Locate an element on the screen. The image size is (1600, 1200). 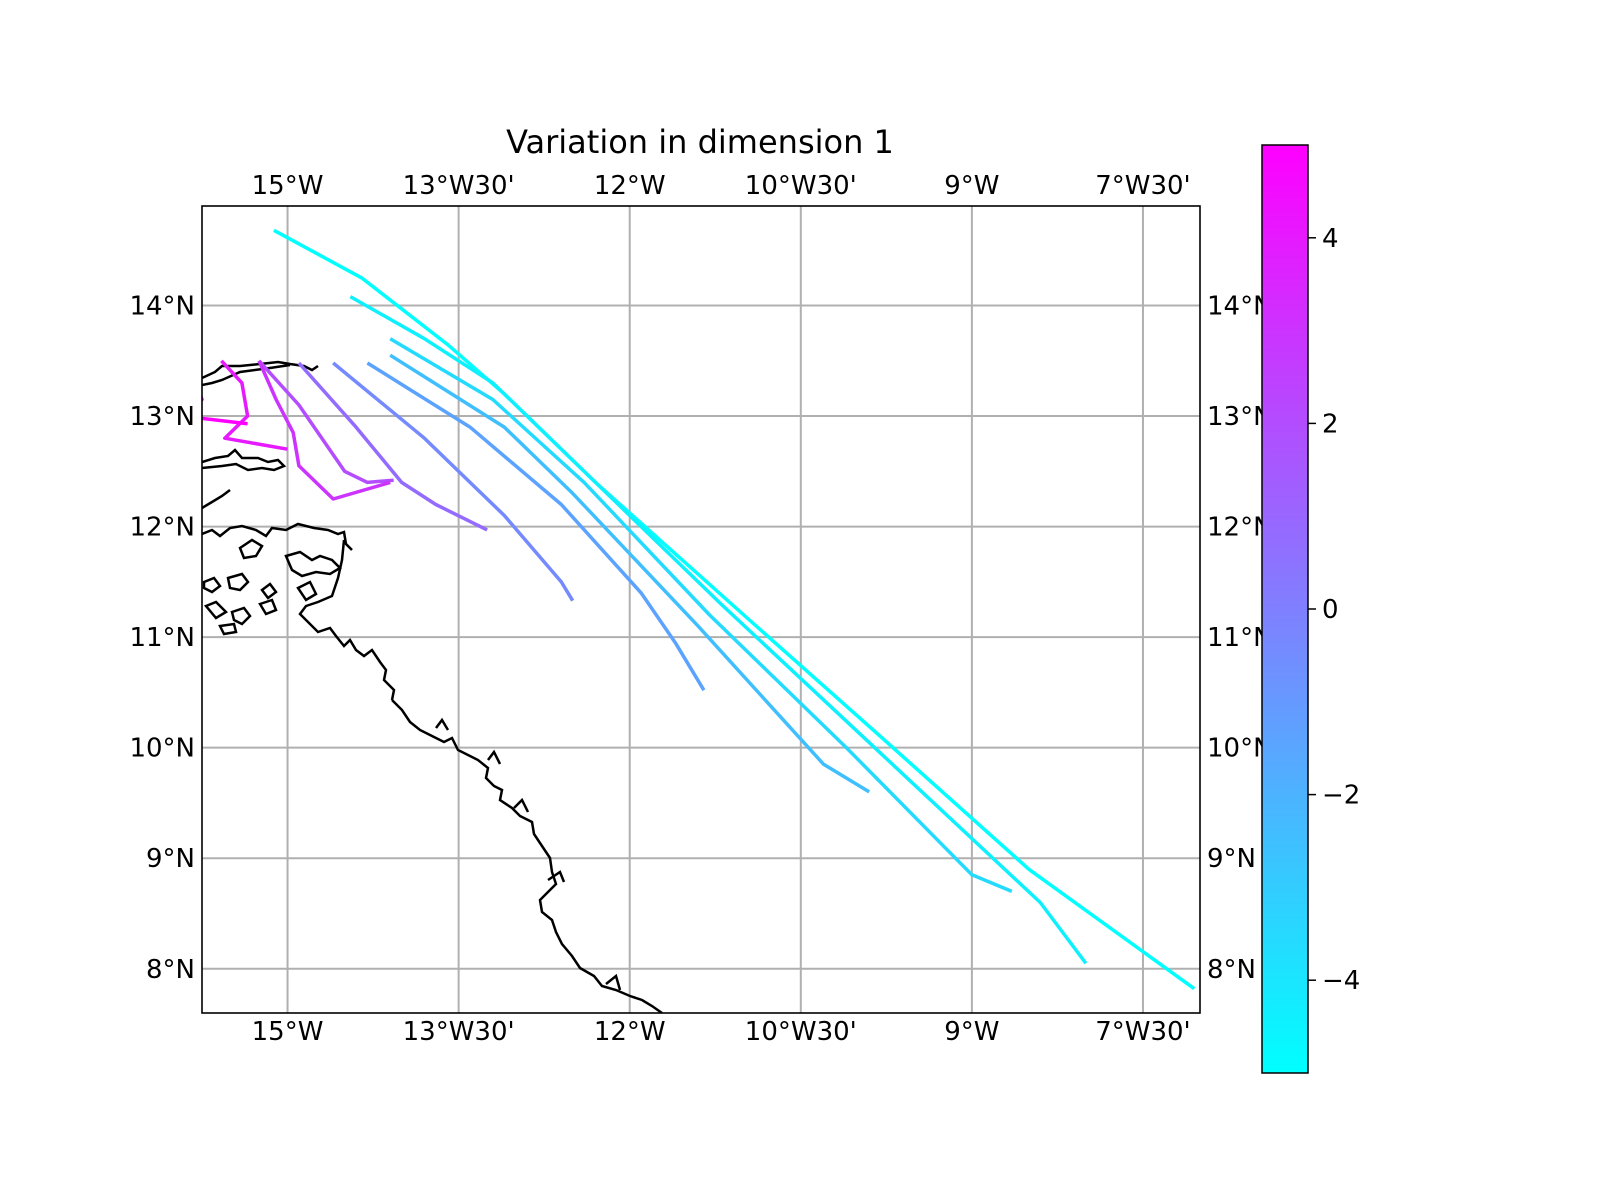
colorbar-tick-label: −2 is located at coordinates (1341, 796).